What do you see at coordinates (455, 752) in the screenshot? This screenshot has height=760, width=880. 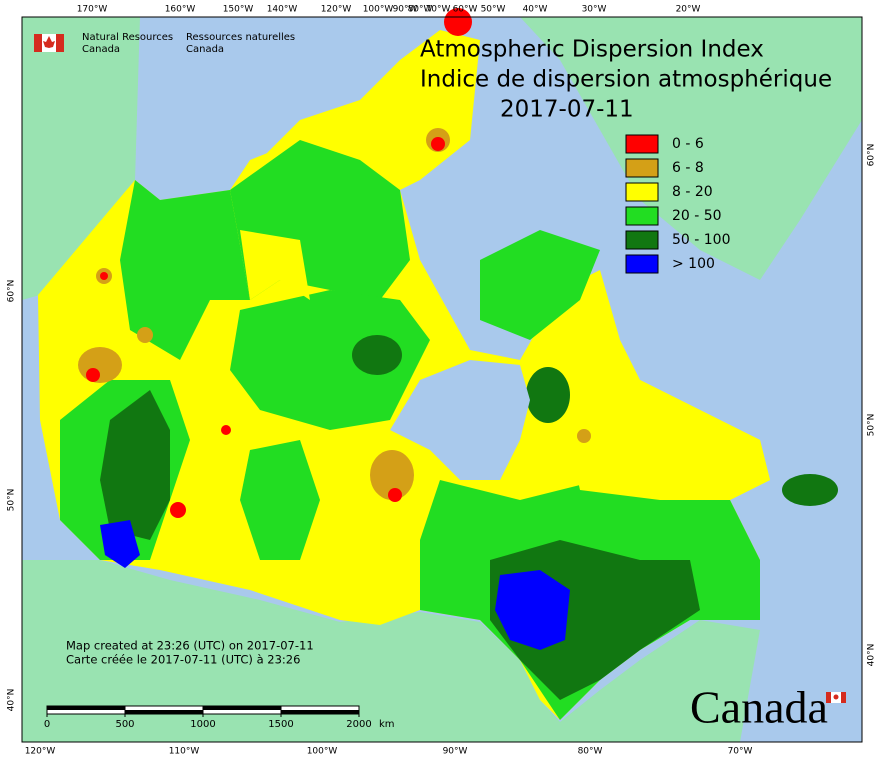 I see `graticule-bottom: 90°W` at bounding box center [455, 752].